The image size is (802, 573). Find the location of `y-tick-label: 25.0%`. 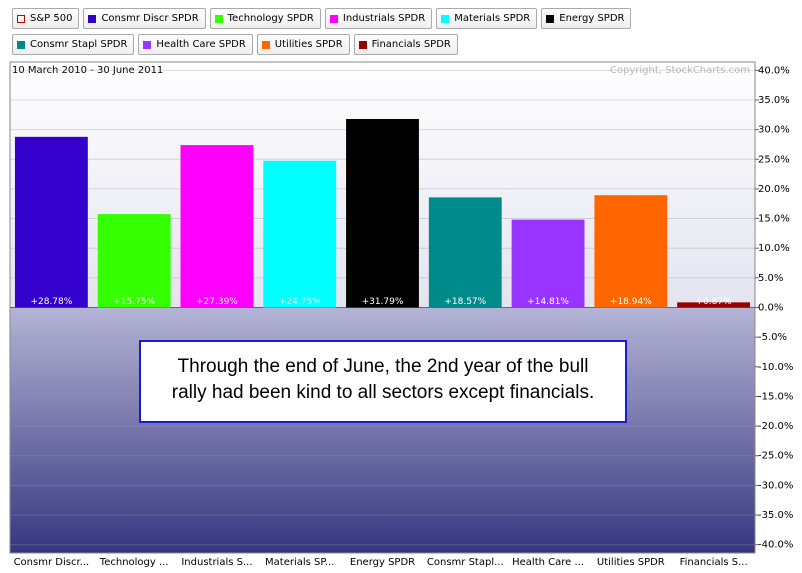

y-tick-label: 25.0% is located at coordinates (774, 159).